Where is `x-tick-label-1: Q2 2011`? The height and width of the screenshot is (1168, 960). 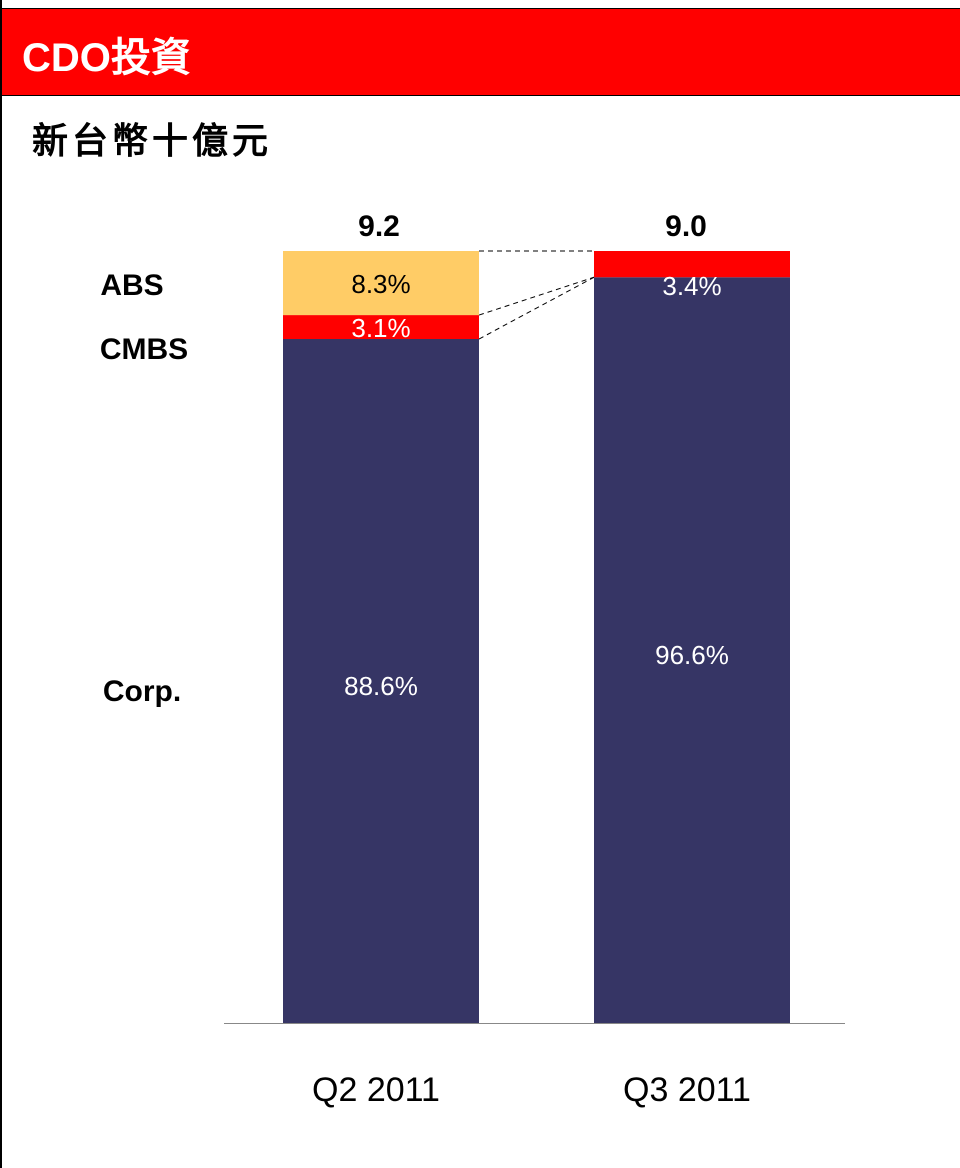
x-tick-label-1: Q2 2011 is located at coordinates (376, 1090).